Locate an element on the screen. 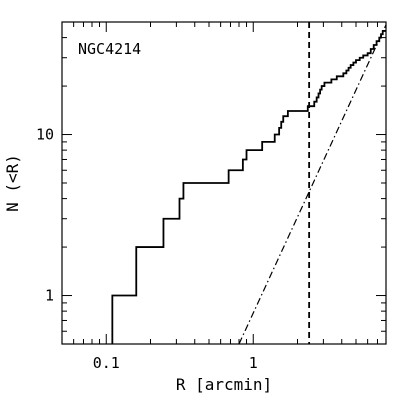  y-tick-label: 1 is located at coordinates (49, 296).